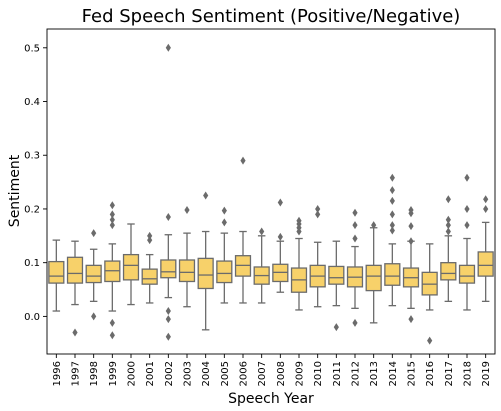 The height and width of the screenshot is (411, 501). I want to click on y-tick-label-4: 0.4, so click(32, 102).